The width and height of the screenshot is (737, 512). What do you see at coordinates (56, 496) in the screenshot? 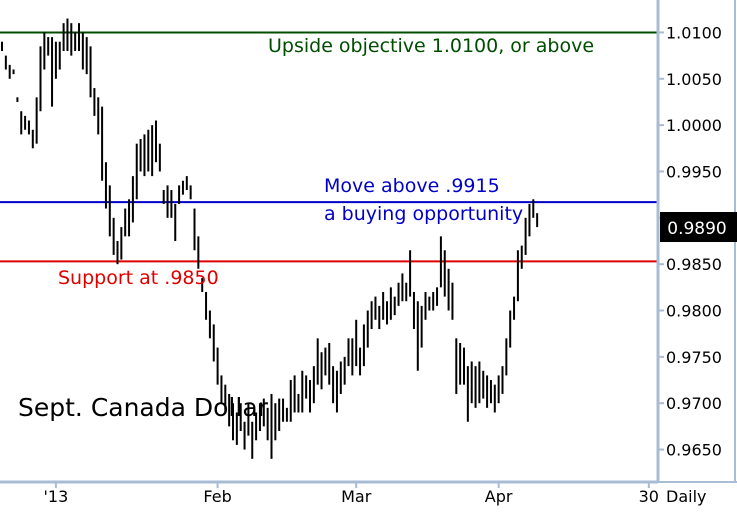
I see `x-tick-label-0: '13` at bounding box center [56, 496].